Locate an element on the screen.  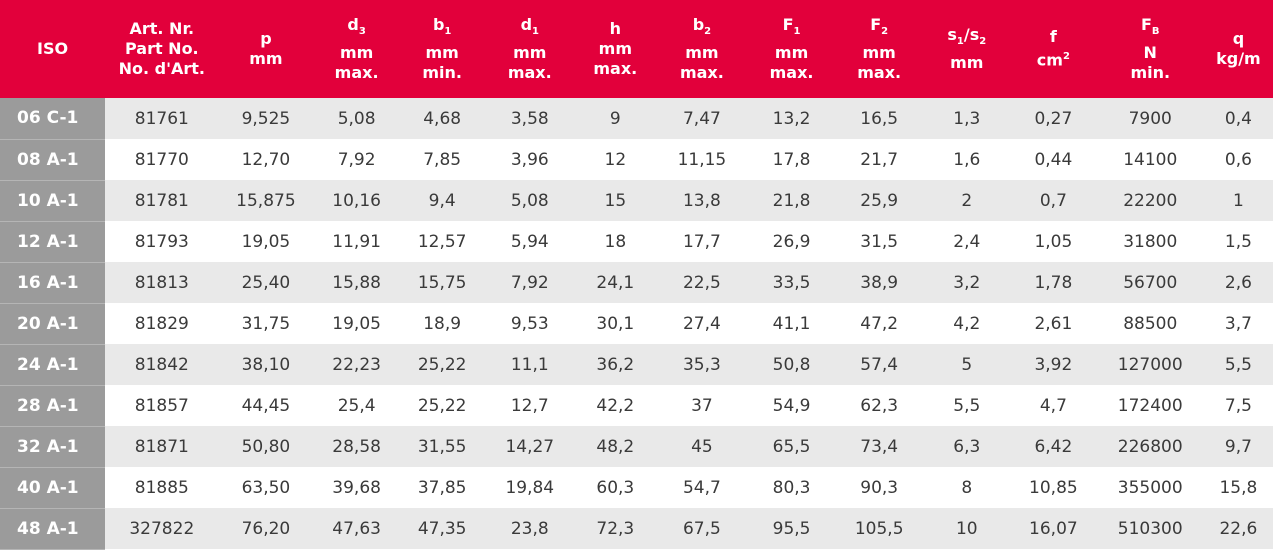
iso-cell: 12 A-1 is located at coordinates (53, 242).